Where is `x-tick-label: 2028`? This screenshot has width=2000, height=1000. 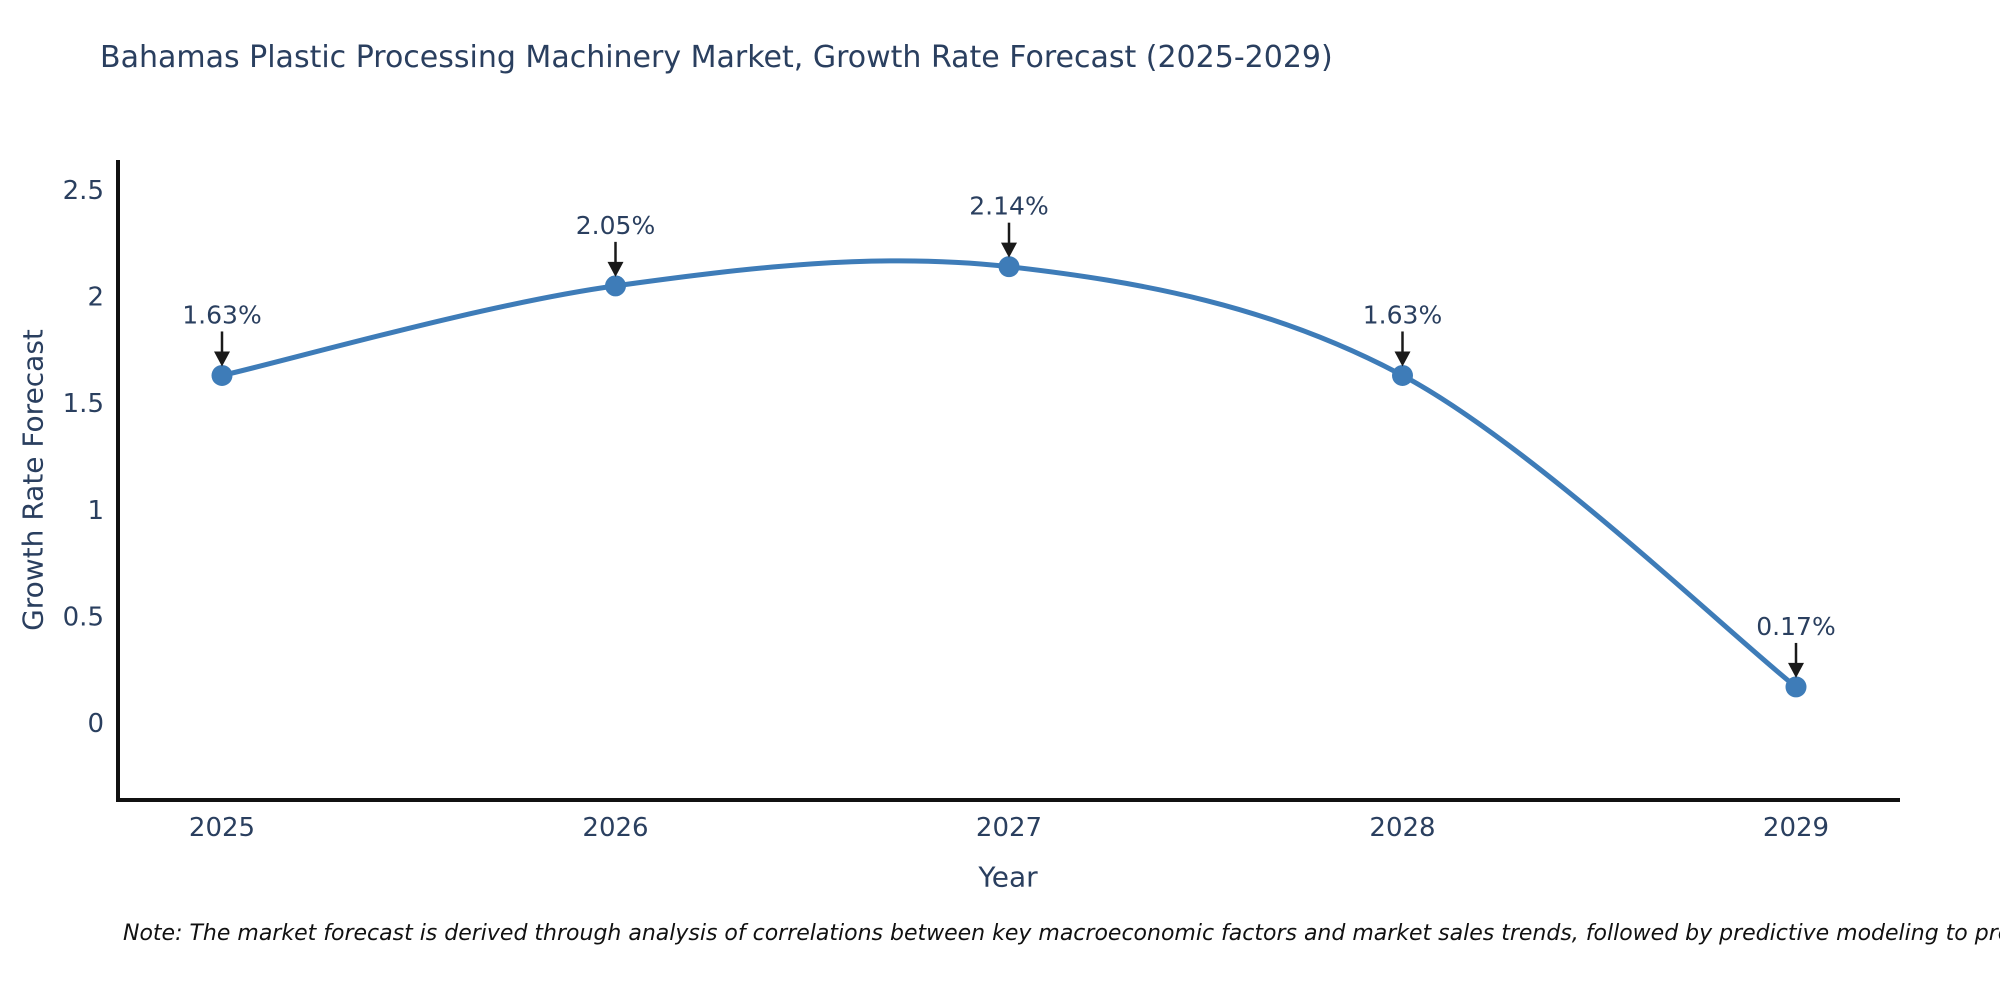 x-tick-label: 2028 is located at coordinates (1402, 828).